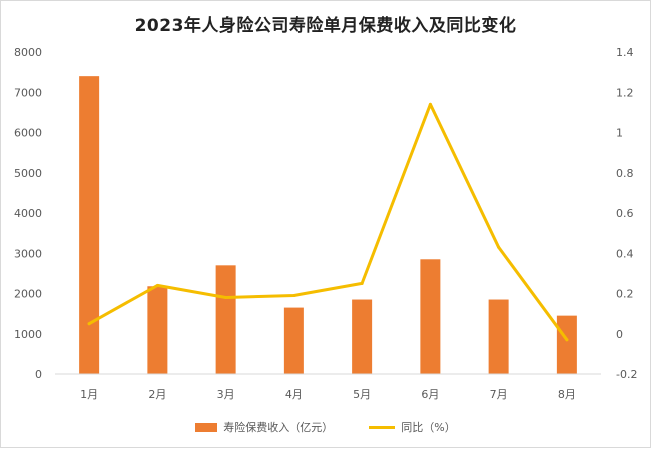  What do you see at coordinates (499, 394) in the screenshot?
I see `x-tick-label: 7月` at bounding box center [499, 394].